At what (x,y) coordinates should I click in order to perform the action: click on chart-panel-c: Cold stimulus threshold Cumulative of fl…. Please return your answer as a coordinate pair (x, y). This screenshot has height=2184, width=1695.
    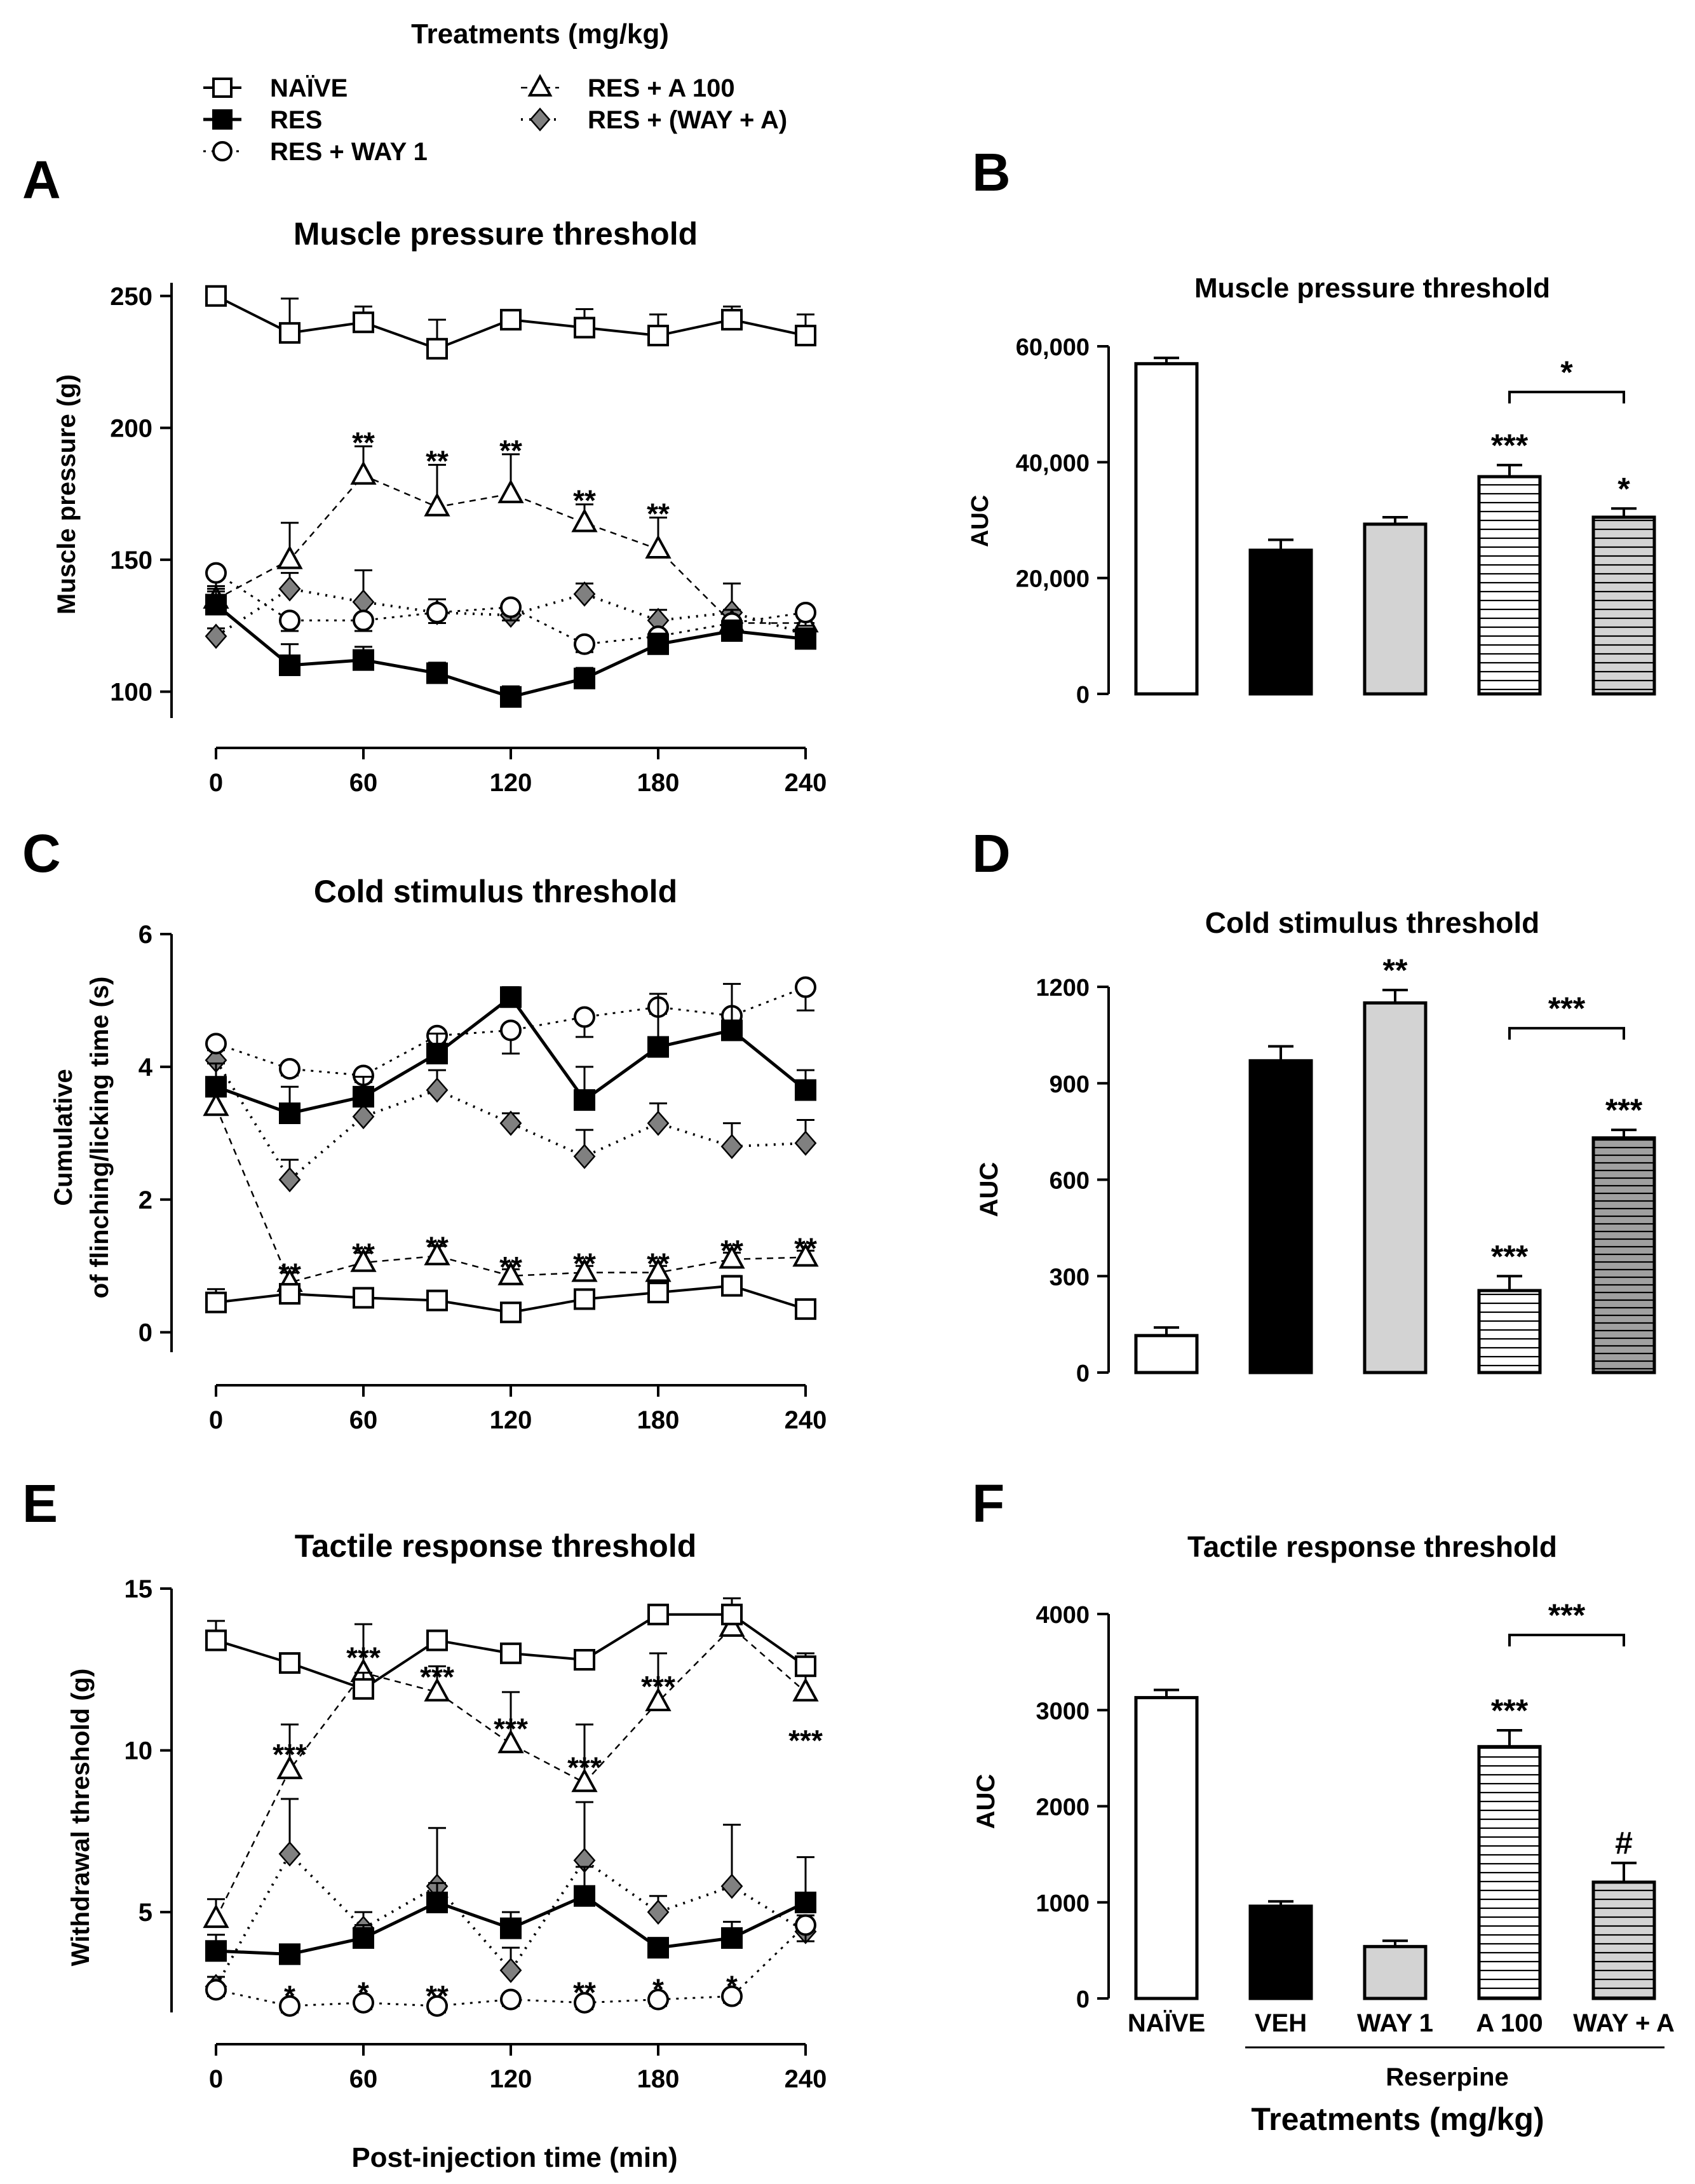
    Looking at the image, I should click on (438, 1154).